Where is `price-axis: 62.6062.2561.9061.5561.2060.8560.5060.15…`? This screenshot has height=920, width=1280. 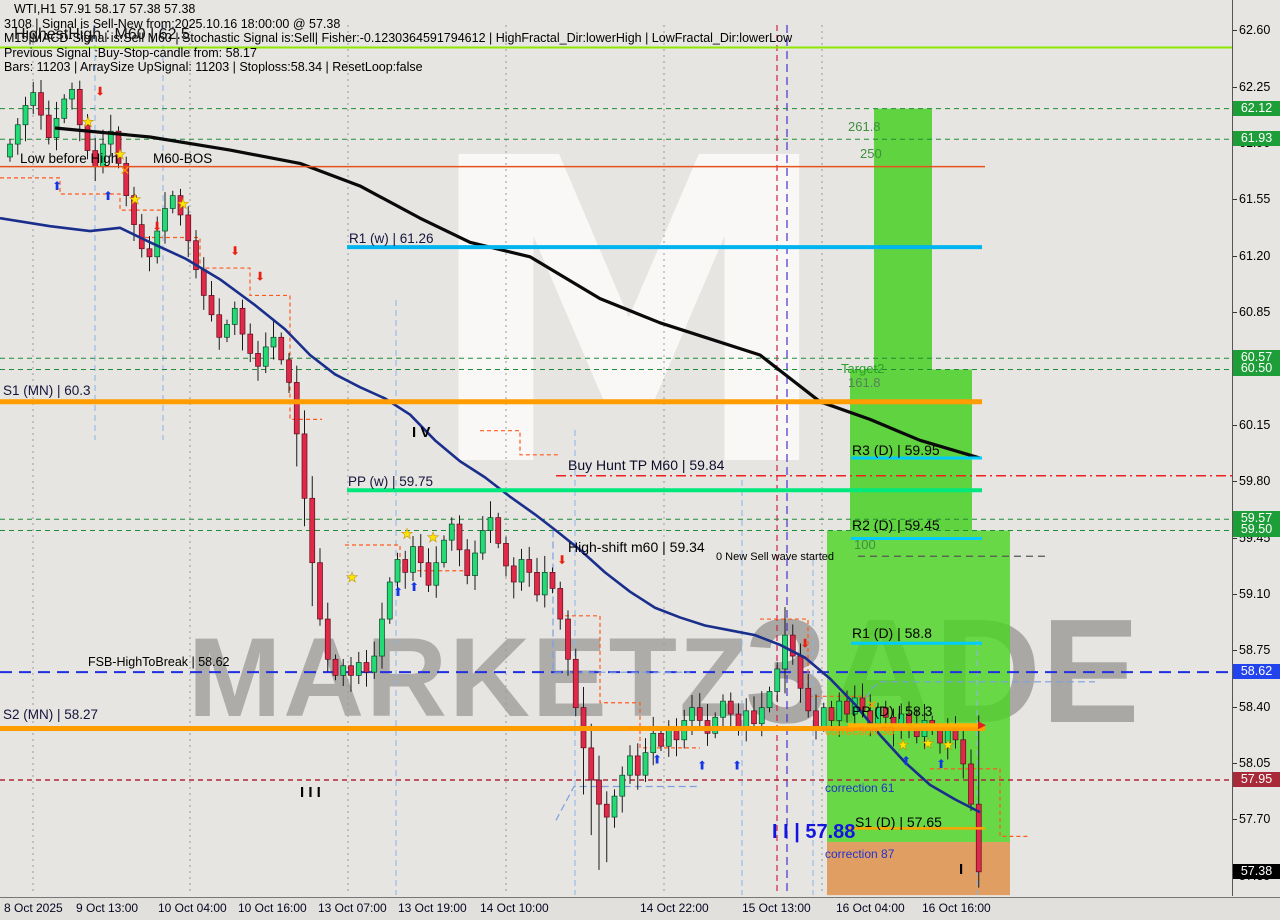
price-axis: 62.6062.2561.9061.5561.2060.8560.5060.15… is located at coordinates (1256, 448).